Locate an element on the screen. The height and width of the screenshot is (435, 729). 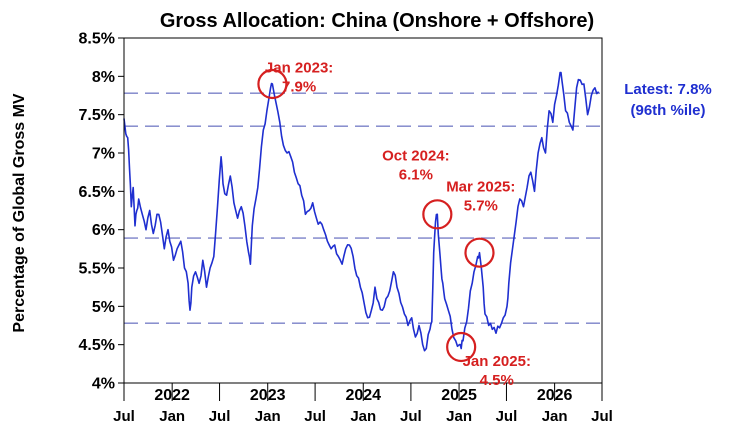
y-tick-label: 6% is located at coordinates (103, 230).